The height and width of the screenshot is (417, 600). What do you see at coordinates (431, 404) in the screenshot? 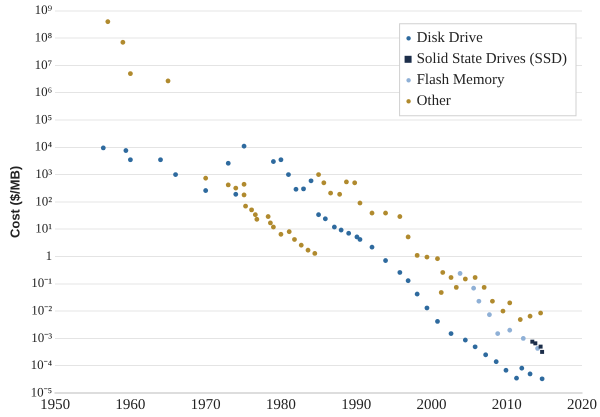
I see `x-tick-label: 2000` at bounding box center [431, 404].